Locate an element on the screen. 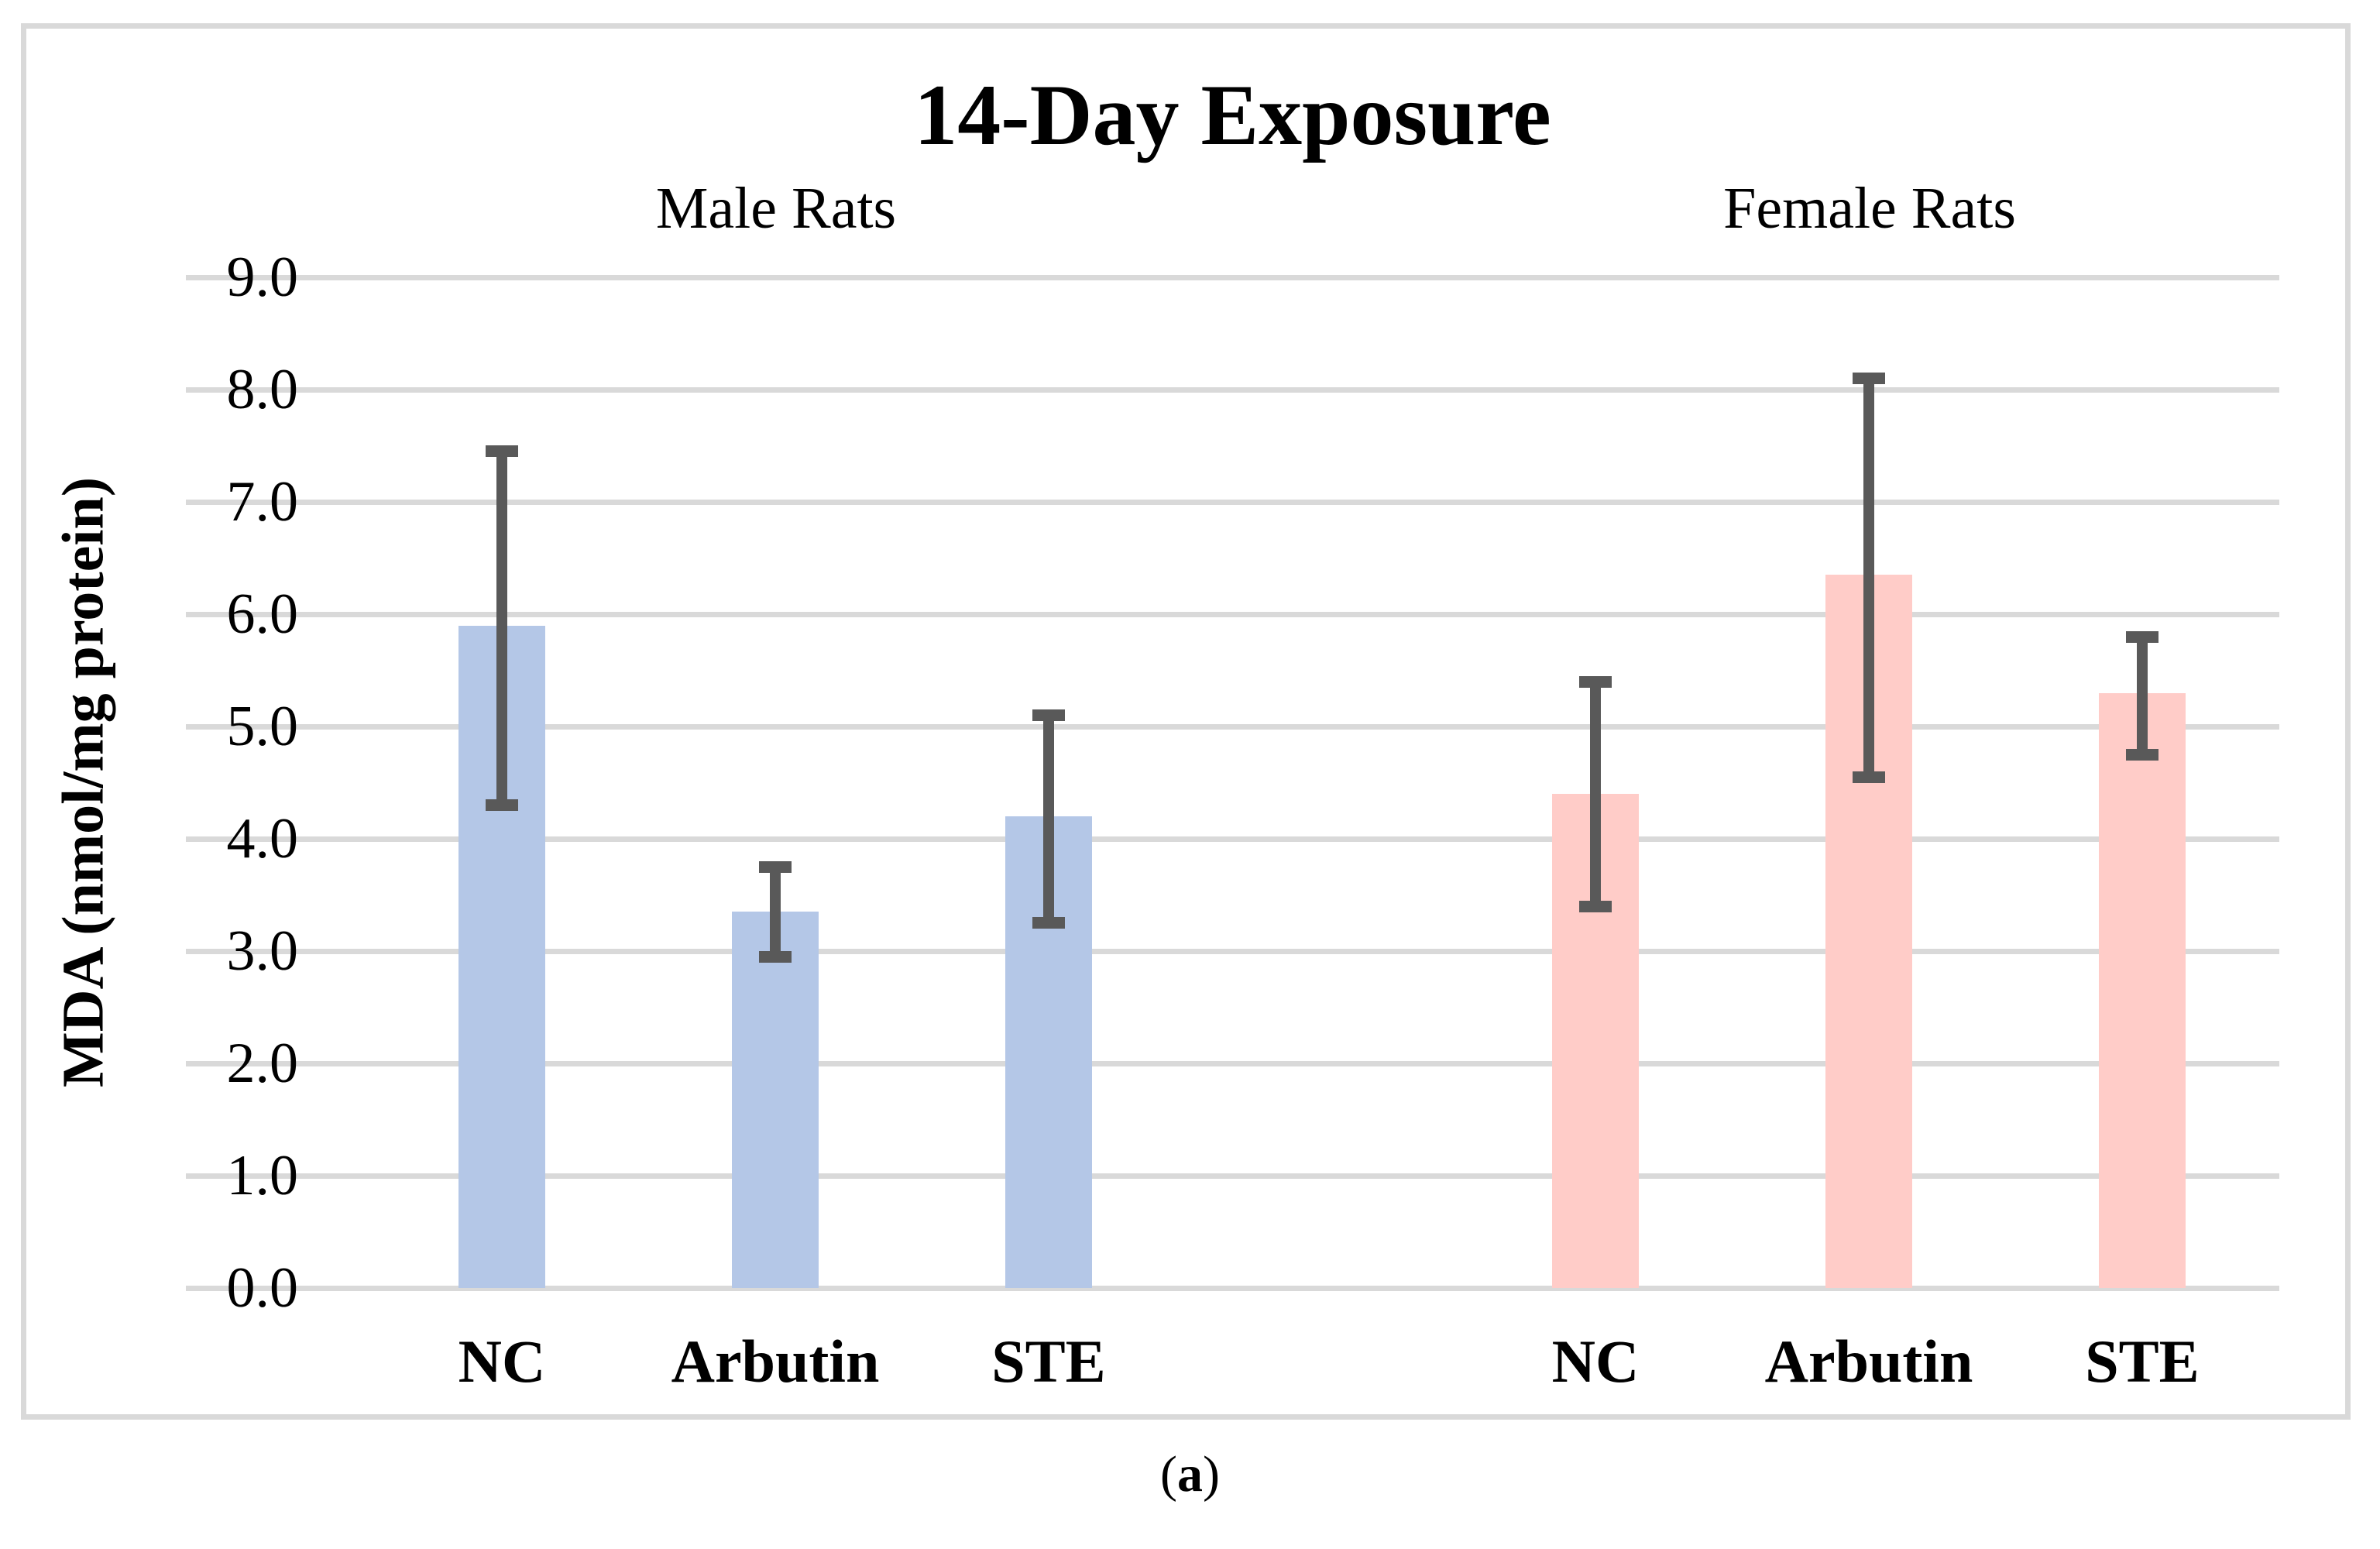 This screenshot has height=1549, width=2380. error-bar-cap-bottom-female-ste is located at coordinates (2142, 754).